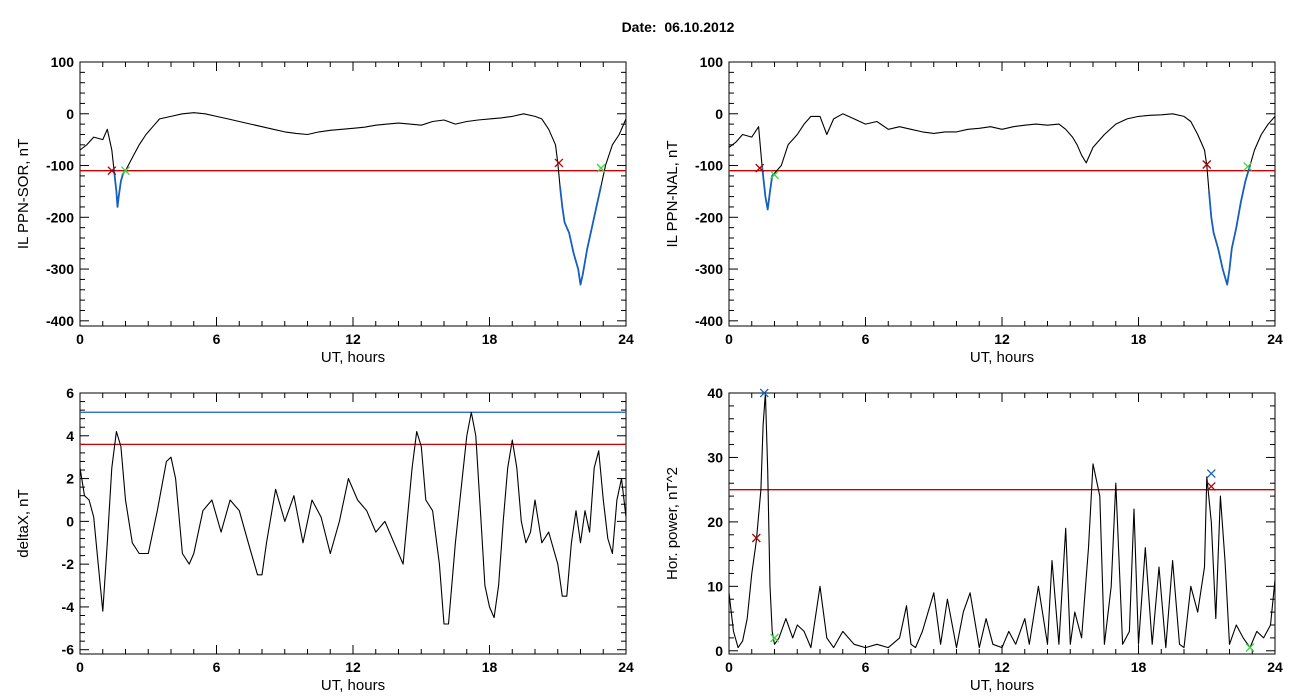 Image resolution: width=1300 pixels, height=700 pixels. What do you see at coordinates (70, 436) in the screenshot?
I see `y-tick-label: 4` at bounding box center [70, 436].